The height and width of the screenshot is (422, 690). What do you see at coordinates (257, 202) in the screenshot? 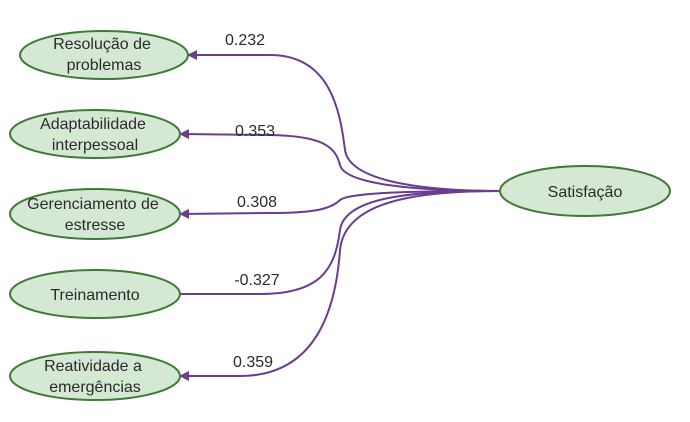
I see `coefficient-label: 0.308` at bounding box center [257, 202].